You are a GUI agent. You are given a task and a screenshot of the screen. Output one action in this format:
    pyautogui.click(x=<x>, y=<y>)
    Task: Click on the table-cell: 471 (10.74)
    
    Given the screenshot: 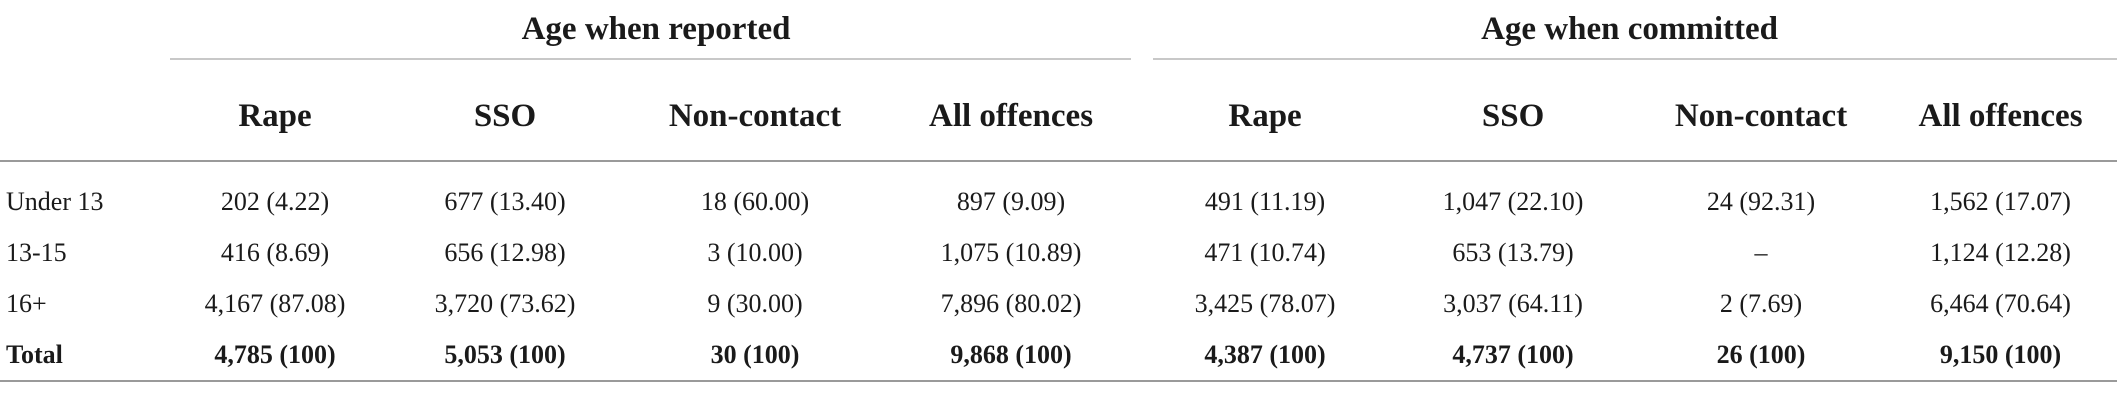 What is the action you would take?
    pyautogui.click(x=1265, y=252)
    